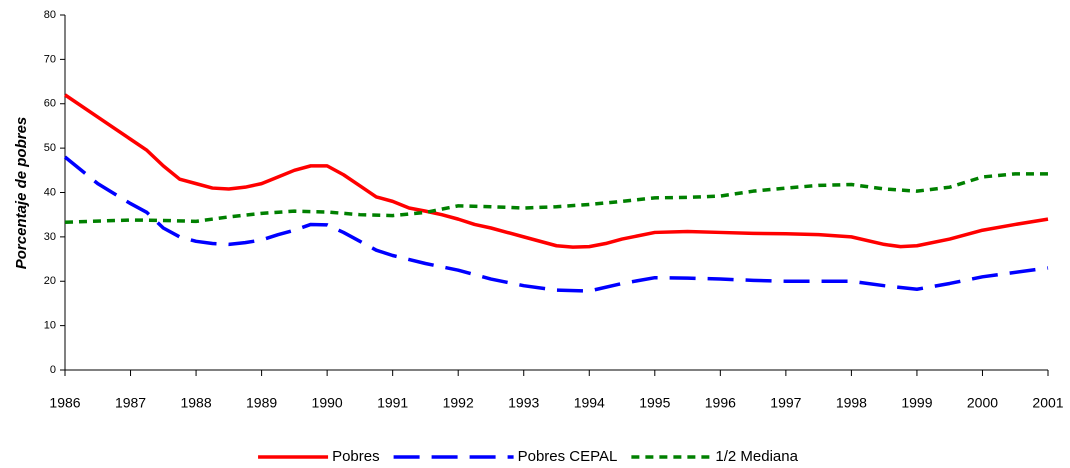 Image resolution: width=1070 pixels, height=468 pixels. What do you see at coordinates (851, 403) in the screenshot?
I see `x-tick-label: 1998` at bounding box center [851, 403].